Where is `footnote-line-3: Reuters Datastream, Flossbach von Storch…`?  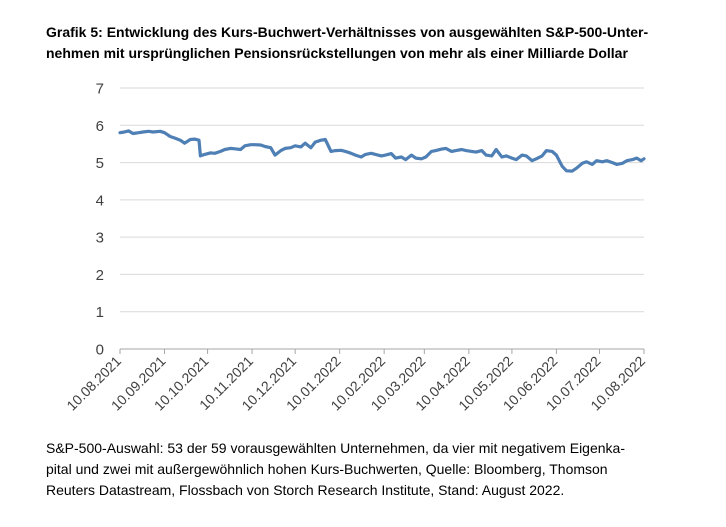 footnote-line-3: Reuters Datastream, Flossbach von Storch… is located at coordinates (305, 490).